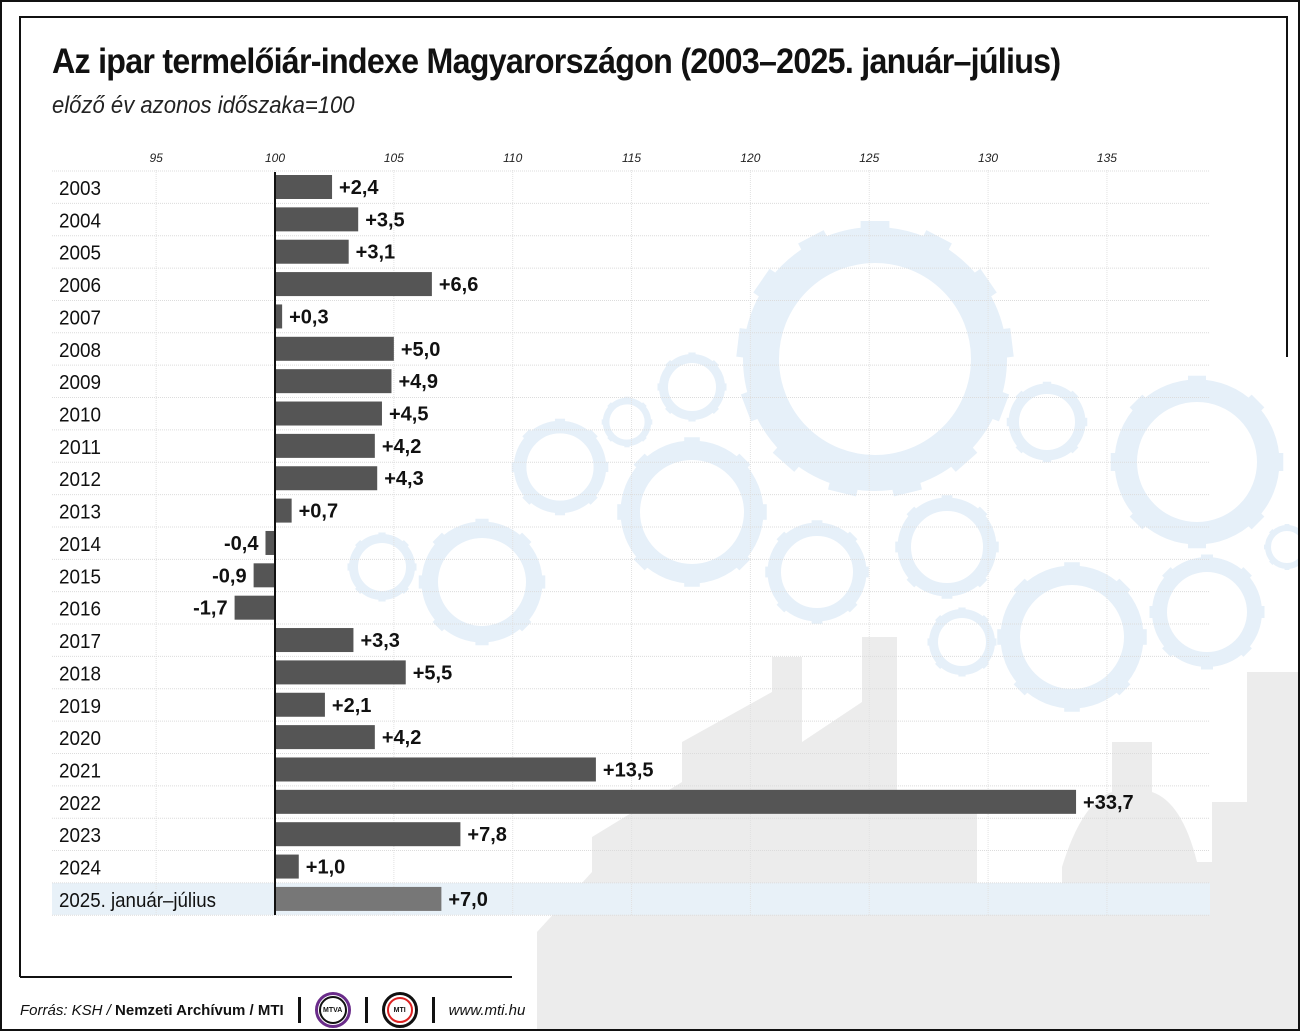 This screenshot has height=1031, width=1300. What do you see at coordinates (420, 350) in the screenshot?
I see `data-label: +5,0` at bounding box center [420, 350].